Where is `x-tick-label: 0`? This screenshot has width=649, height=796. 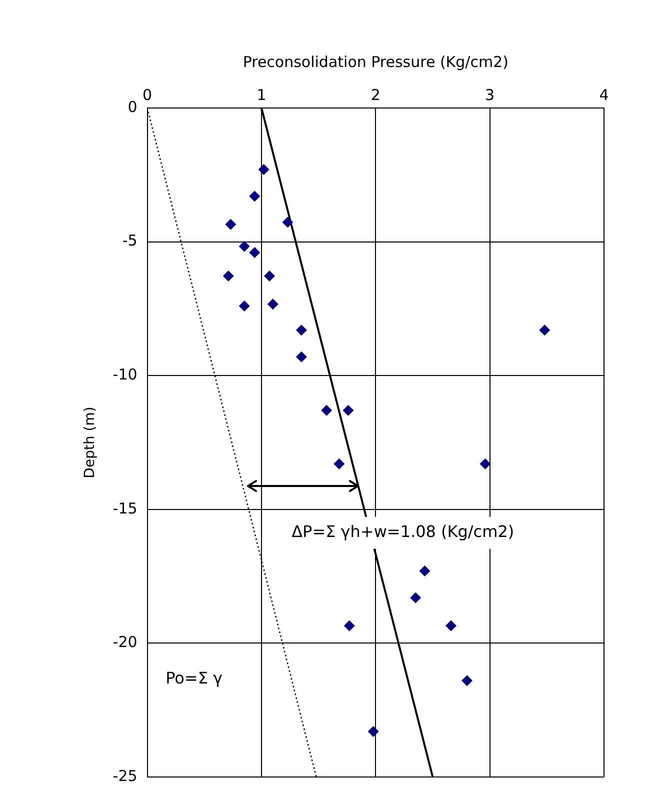 x-tick-label: 0 is located at coordinates (147, 95).